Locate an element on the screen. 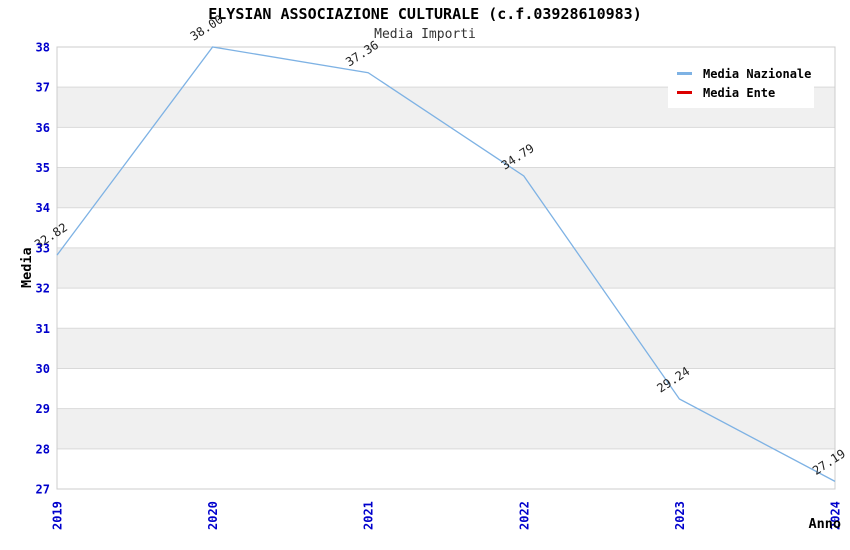  y-tick-label: 29 is located at coordinates (43, 409).